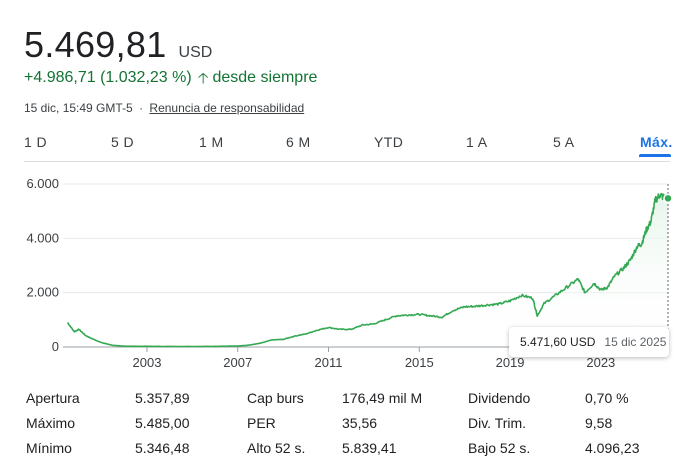 The height and width of the screenshot is (475, 690). Describe the element at coordinates (53, 398) in the screenshot. I see `stat-label-apertura: Apertura` at that location.